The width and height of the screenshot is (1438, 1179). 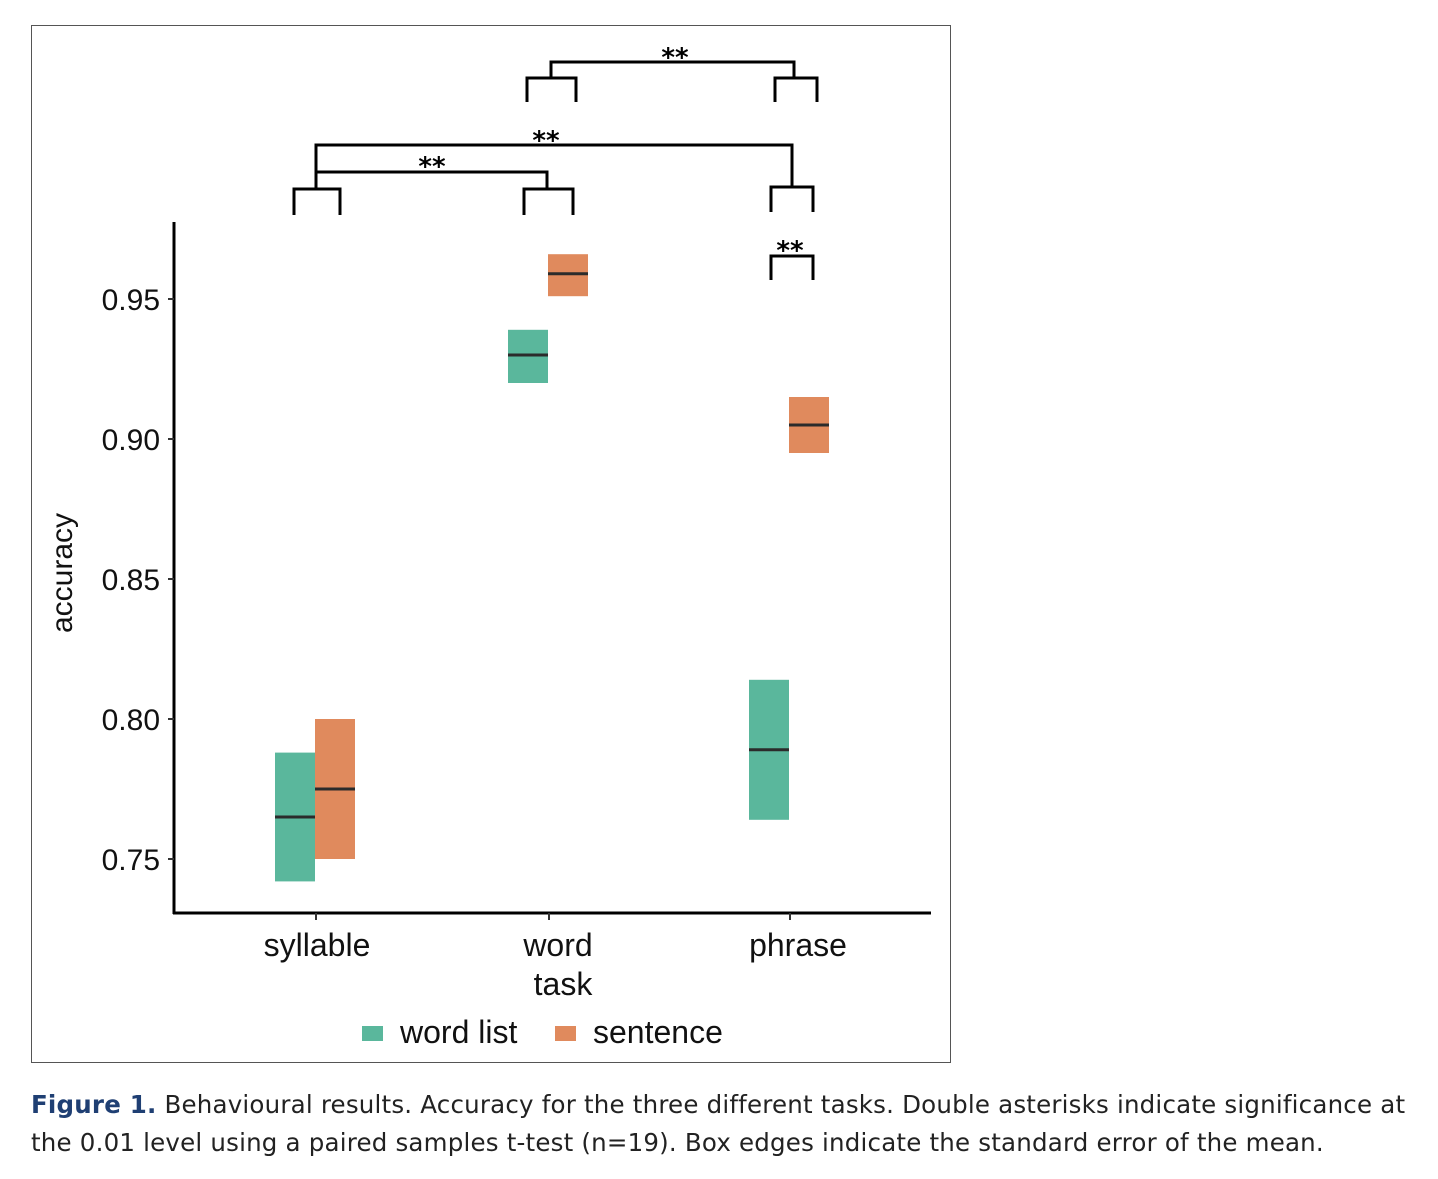 What do you see at coordinates (798, 945) in the screenshot?
I see `x-tick-label: phrase` at bounding box center [798, 945].